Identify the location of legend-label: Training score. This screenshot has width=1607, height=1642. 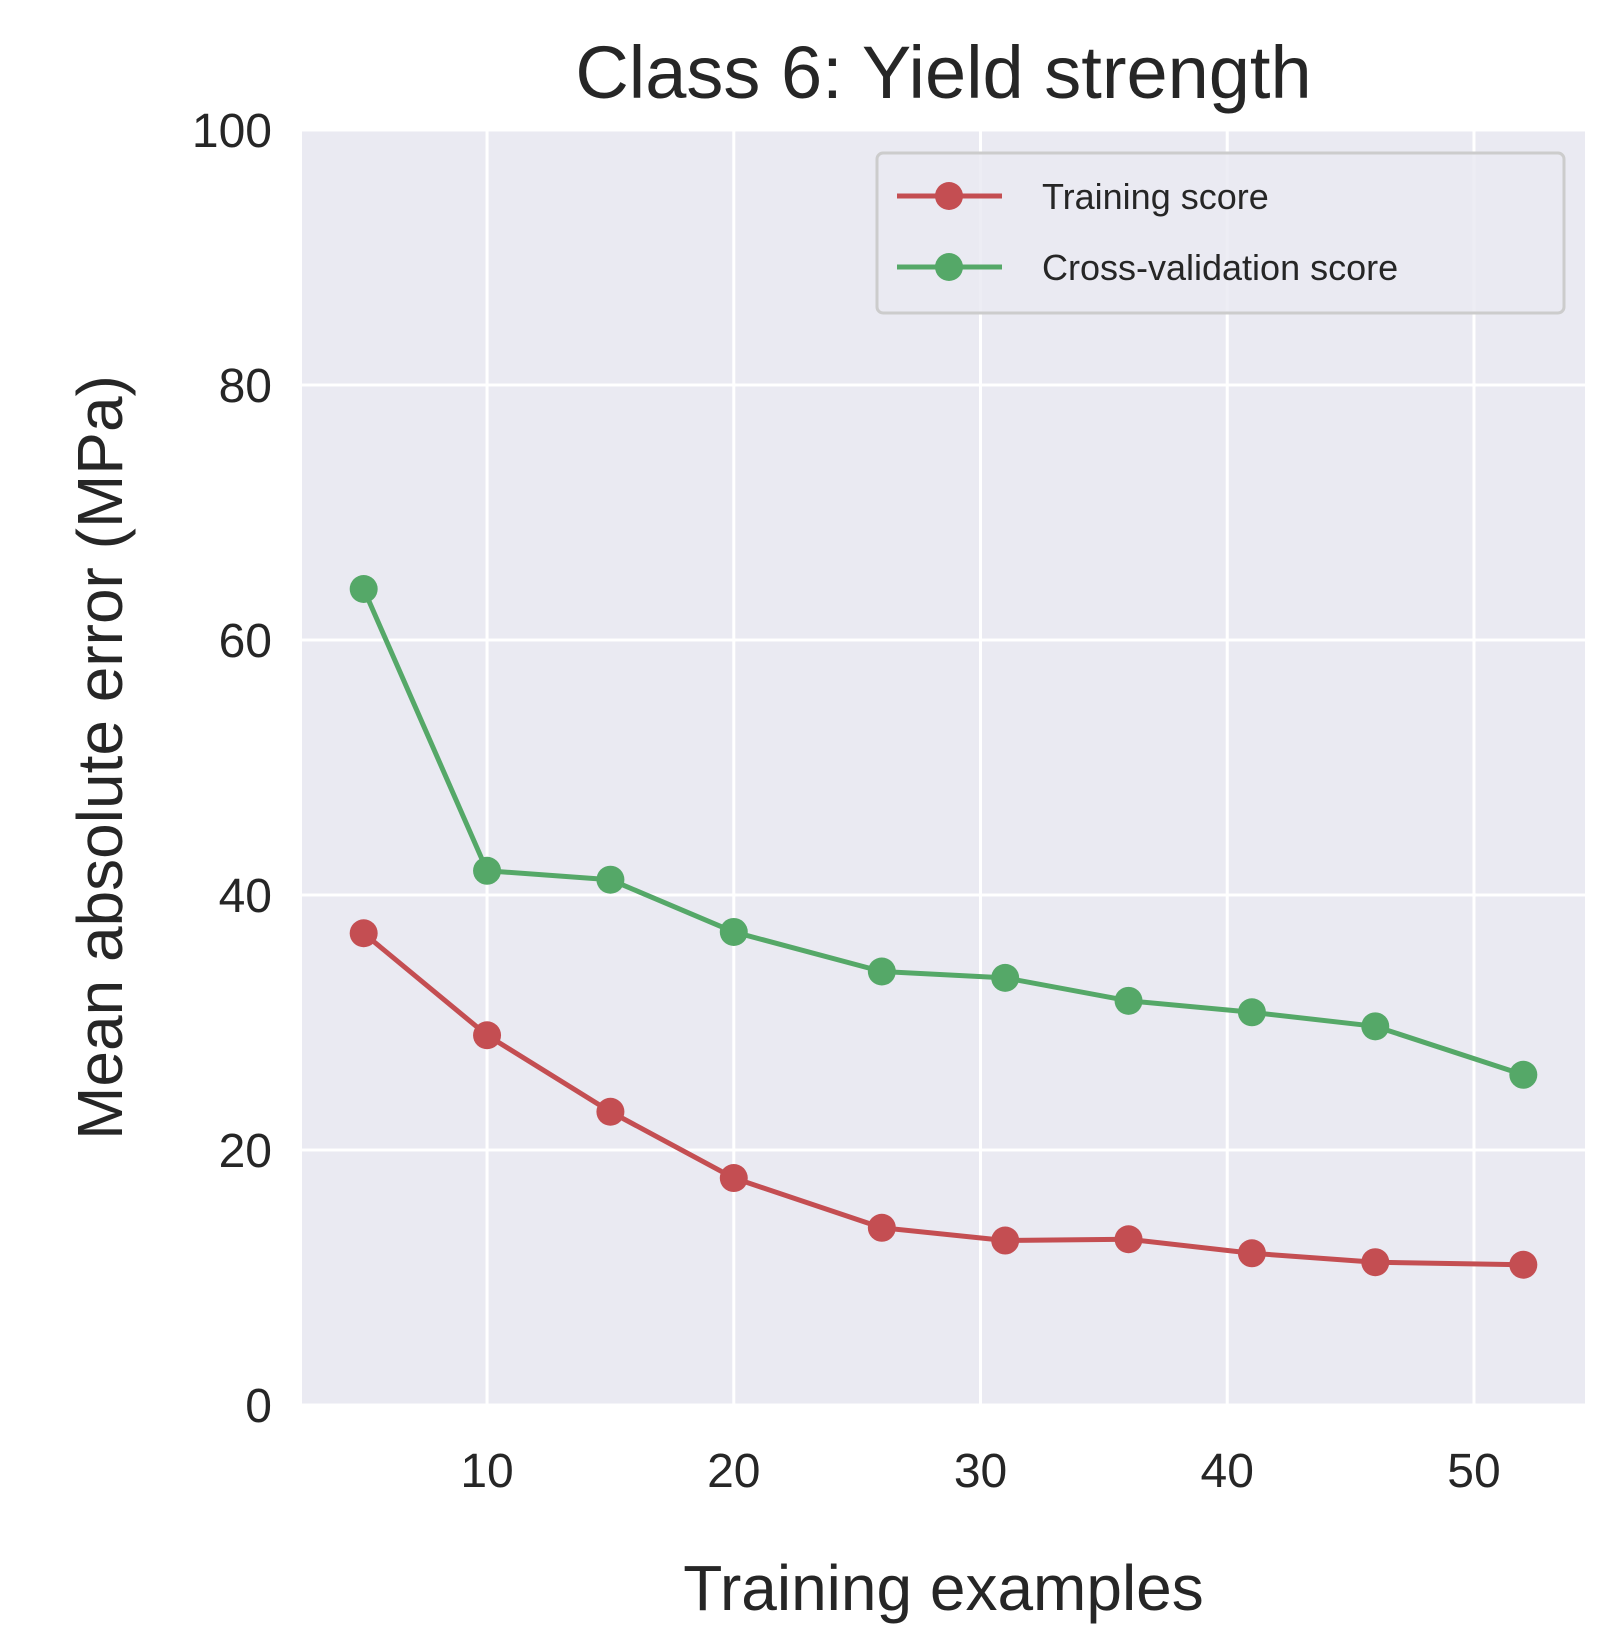
(1155, 196).